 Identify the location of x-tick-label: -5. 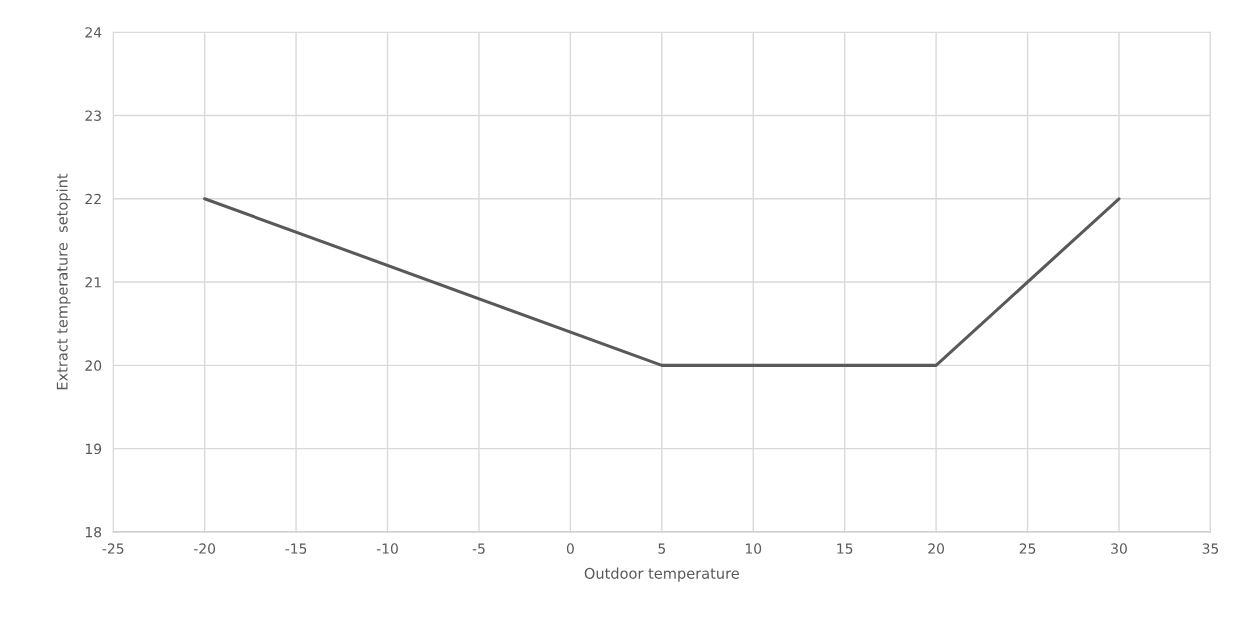
(478, 548).